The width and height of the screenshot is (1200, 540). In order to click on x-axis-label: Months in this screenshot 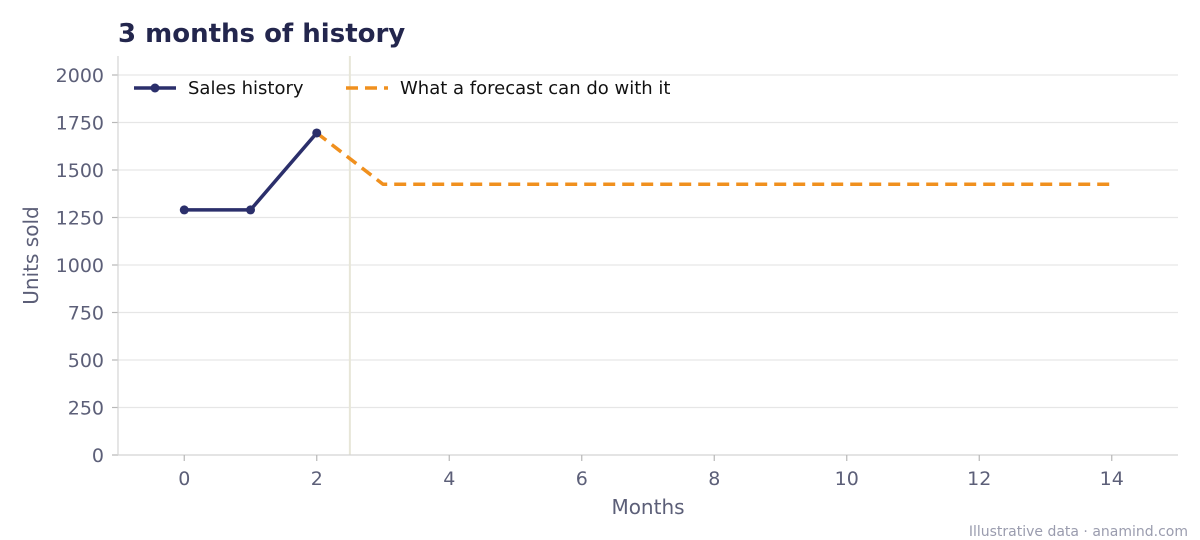, I will do `click(647, 507)`.